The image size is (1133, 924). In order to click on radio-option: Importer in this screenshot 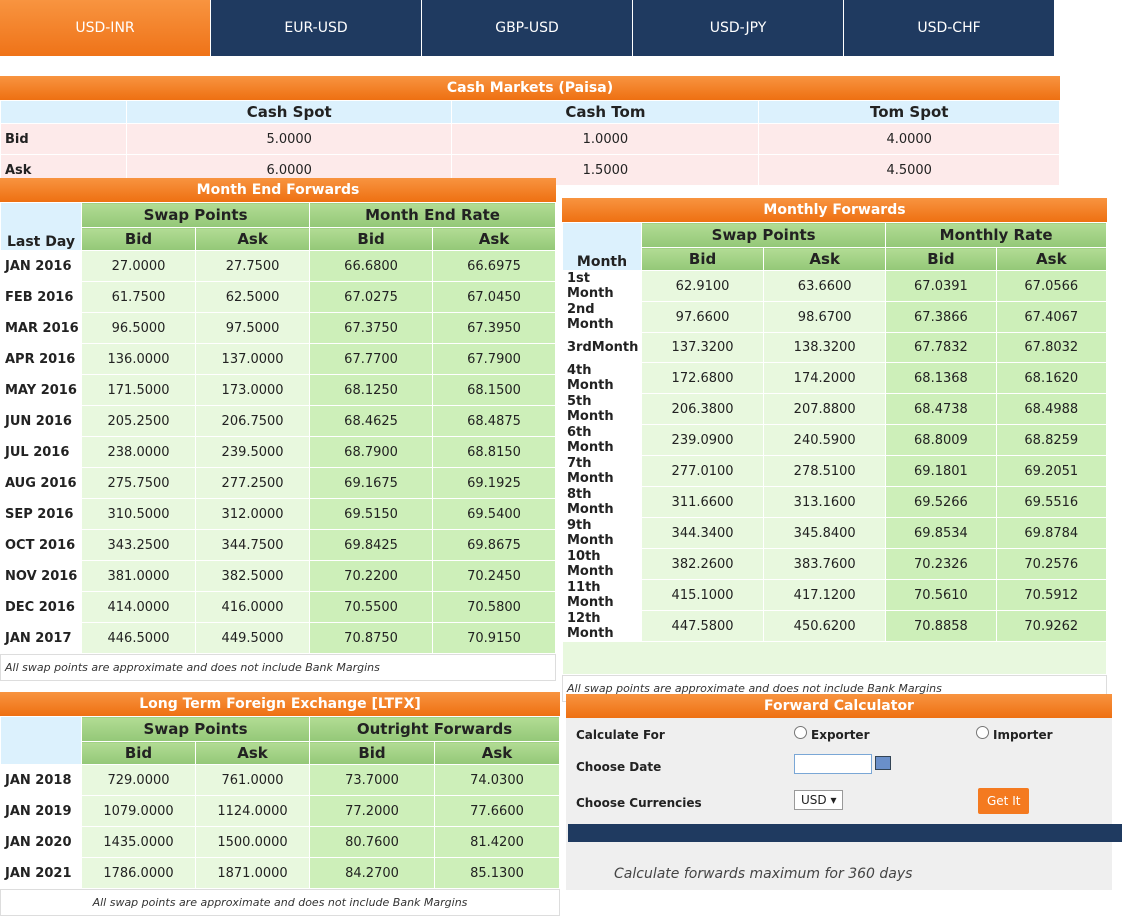, I will do `click(1014, 734)`.